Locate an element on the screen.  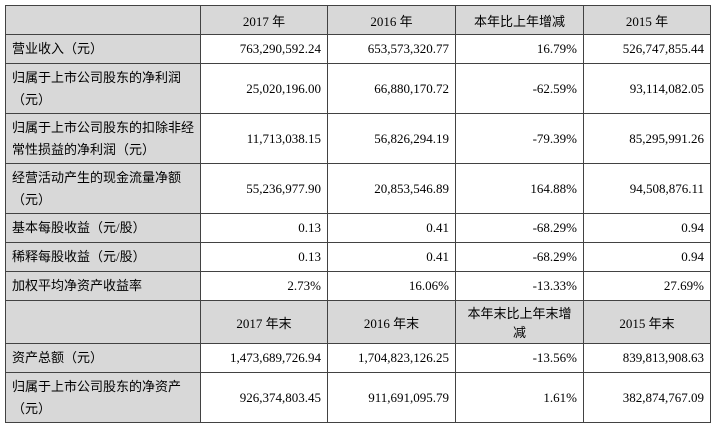
table-row-diluted-eps: 稀释每股收益（元/股） 0.13 0.41 -68.29% 0.94 is located at coordinates (358, 257).